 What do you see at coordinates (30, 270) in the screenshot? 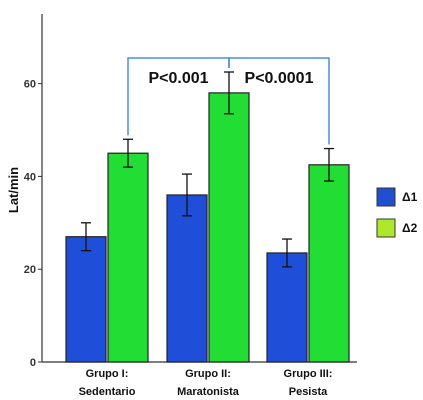
I see `y-tick-label: 20` at bounding box center [30, 270].